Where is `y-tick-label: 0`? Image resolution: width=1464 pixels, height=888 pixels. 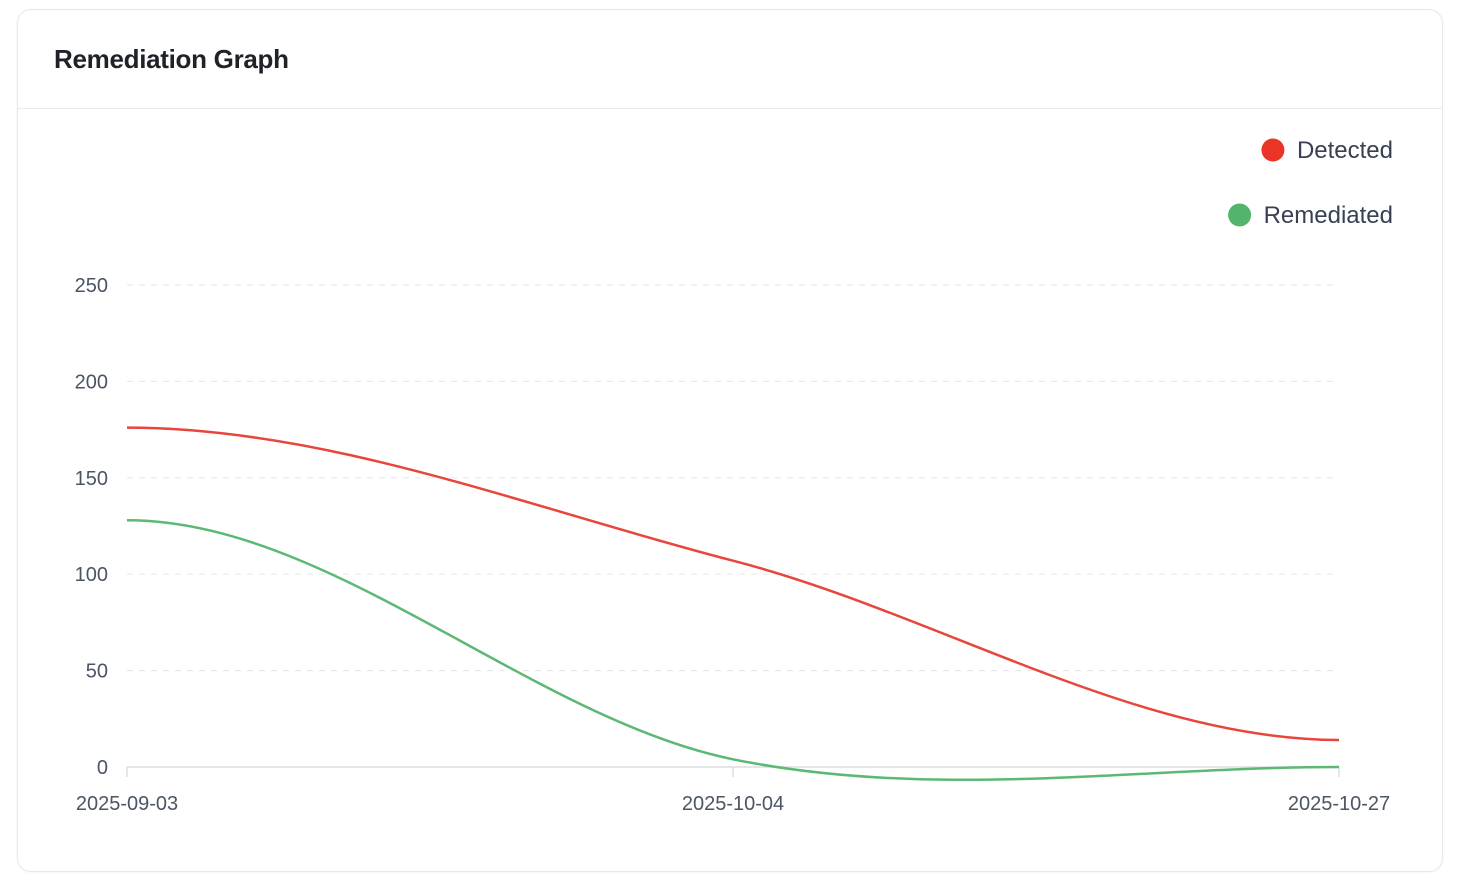
y-tick-label: 0 is located at coordinates (102, 768).